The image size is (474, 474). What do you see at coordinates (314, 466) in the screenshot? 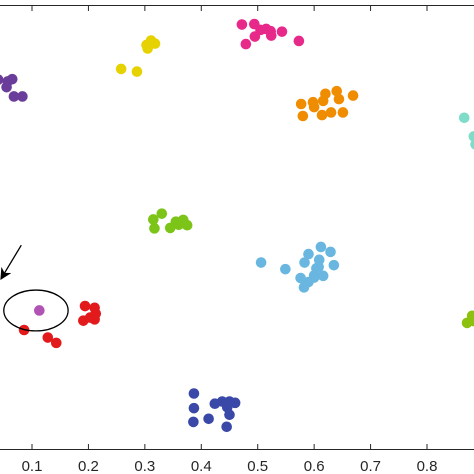
I see `x-tick-label: 0.6` at bounding box center [314, 466].